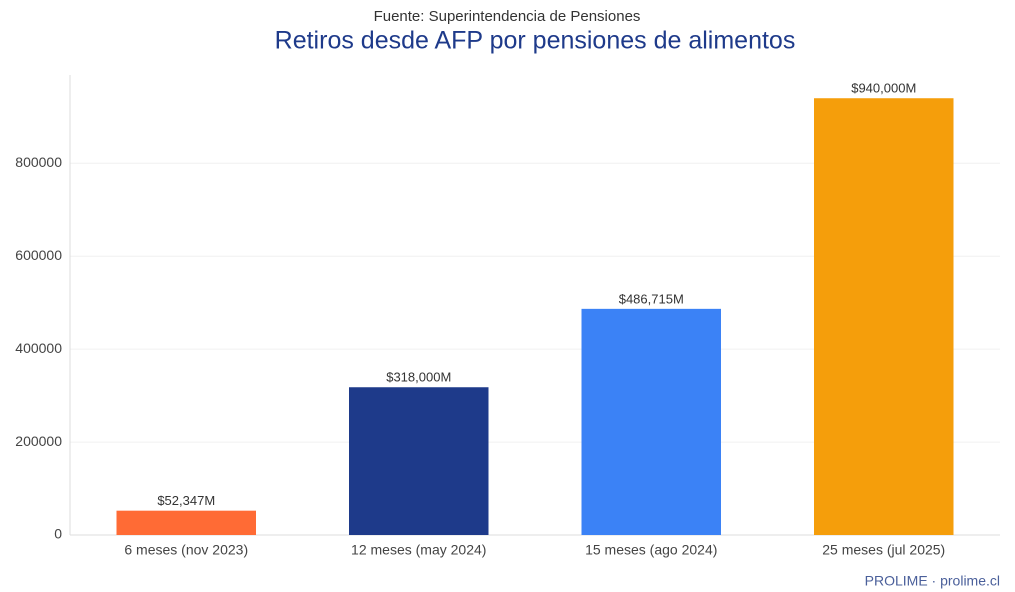 Image resolution: width=1015 pixels, height=592 pixels. Describe the element at coordinates (38, 162) in the screenshot. I see `y-tick-label: 800000` at that location.